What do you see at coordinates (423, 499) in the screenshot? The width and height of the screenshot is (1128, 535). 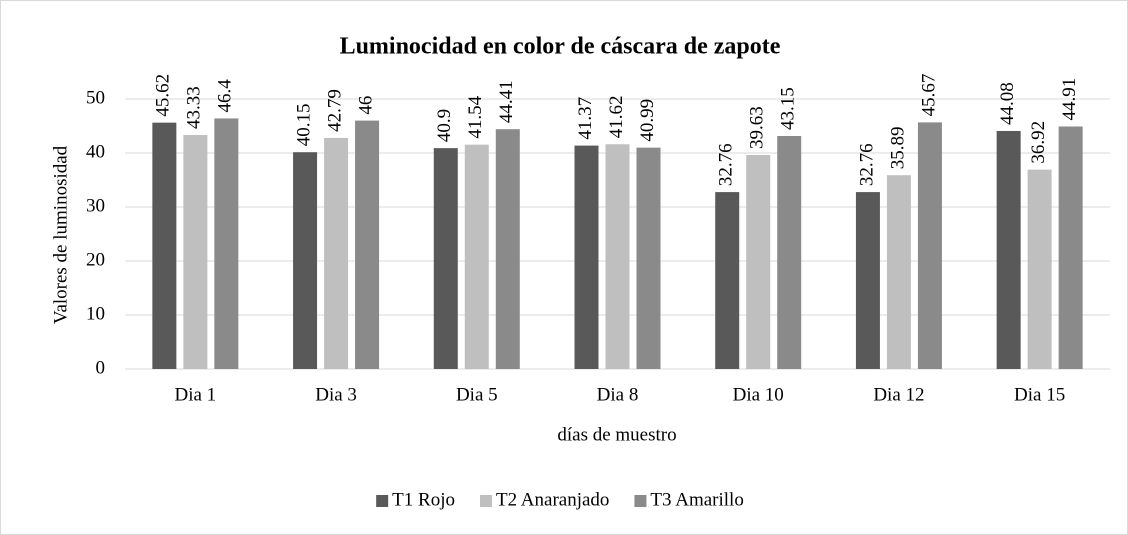 I see `legend-label: T1 Rojo` at bounding box center [423, 499].